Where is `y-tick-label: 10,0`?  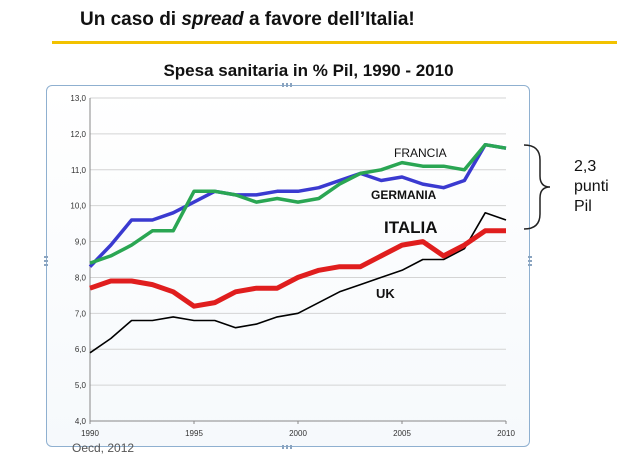
y-tick-label: 10,0 is located at coordinates (78, 206).